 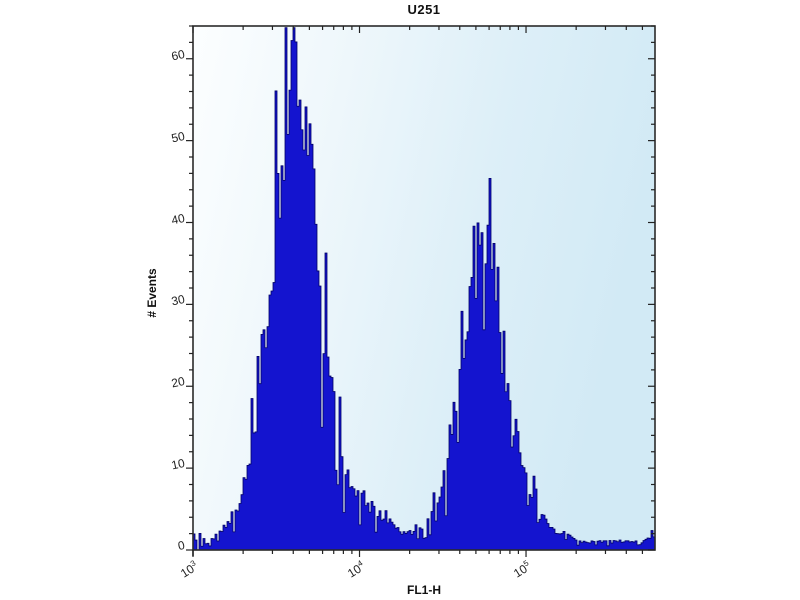 What do you see at coordinates (424, 590) in the screenshot?
I see `x-axis-label: FL1-H` at bounding box center [424, 590].